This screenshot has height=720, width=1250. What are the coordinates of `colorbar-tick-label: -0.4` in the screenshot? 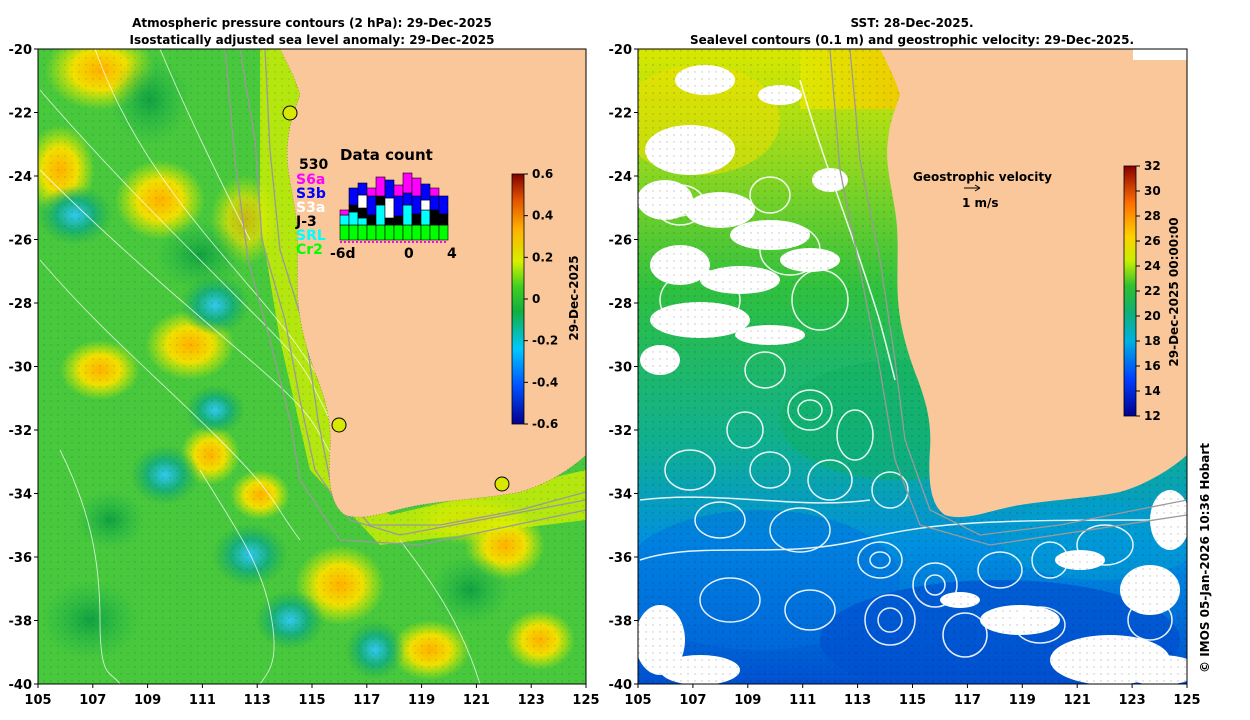 It's located at (545, 382).